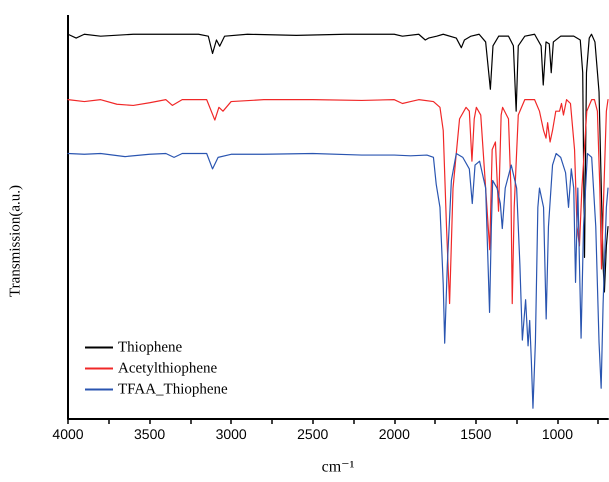 This screenshot has width=609, height=482. Describe the element at coordinates (338, 467) in the screenshot. I see `x-axis-title: cm⁻¹` at that location.